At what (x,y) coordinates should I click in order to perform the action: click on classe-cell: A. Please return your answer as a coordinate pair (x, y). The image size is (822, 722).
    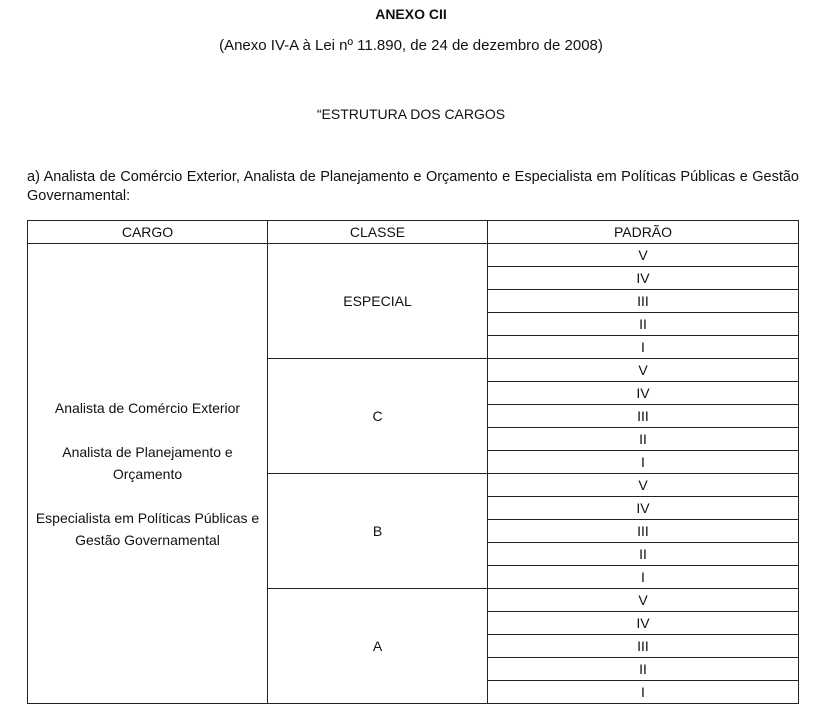
    Looking at the image, I should click on (377, 646).